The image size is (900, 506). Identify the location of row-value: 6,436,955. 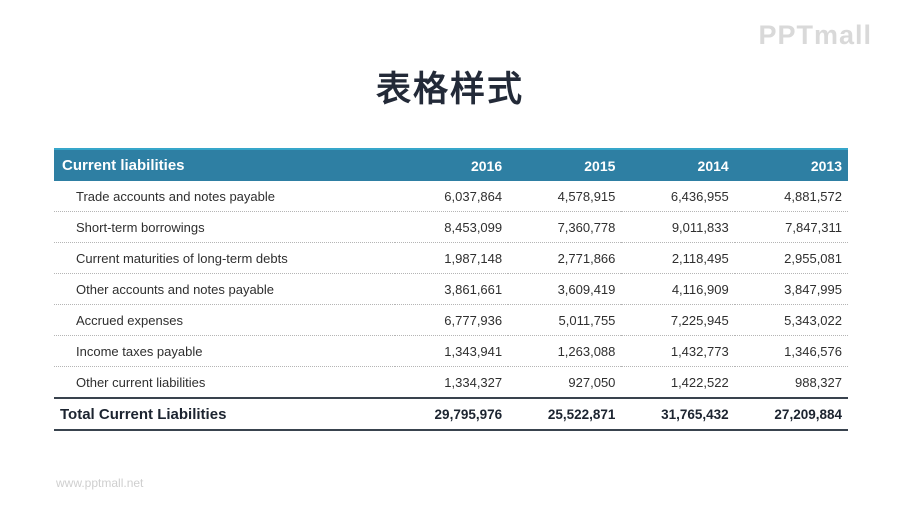
(699, 196).